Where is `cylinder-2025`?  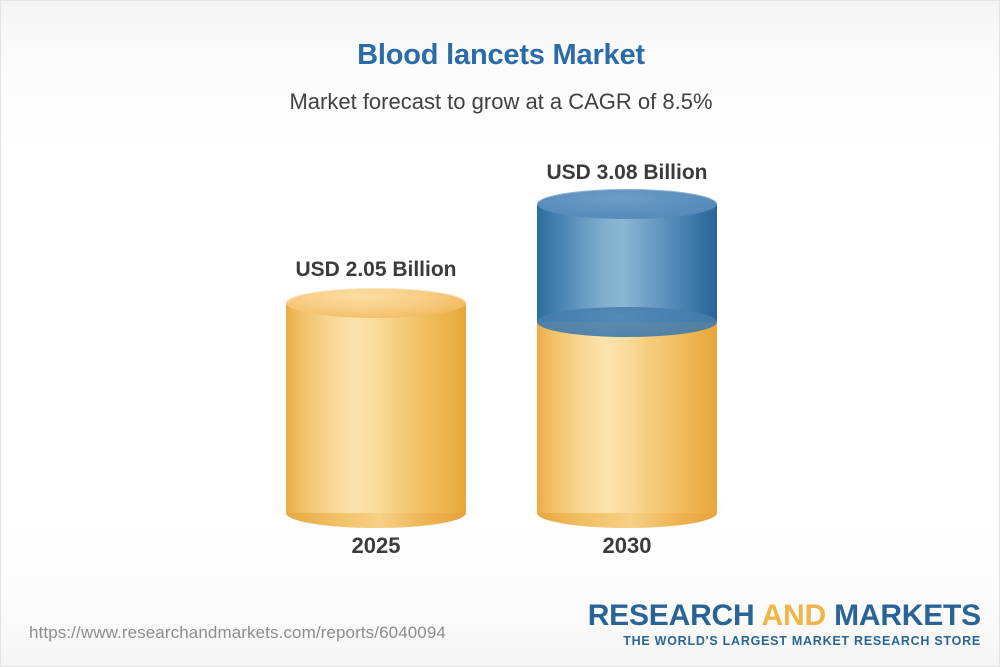
cylinder-2025 is located at coordinates (376, 408).